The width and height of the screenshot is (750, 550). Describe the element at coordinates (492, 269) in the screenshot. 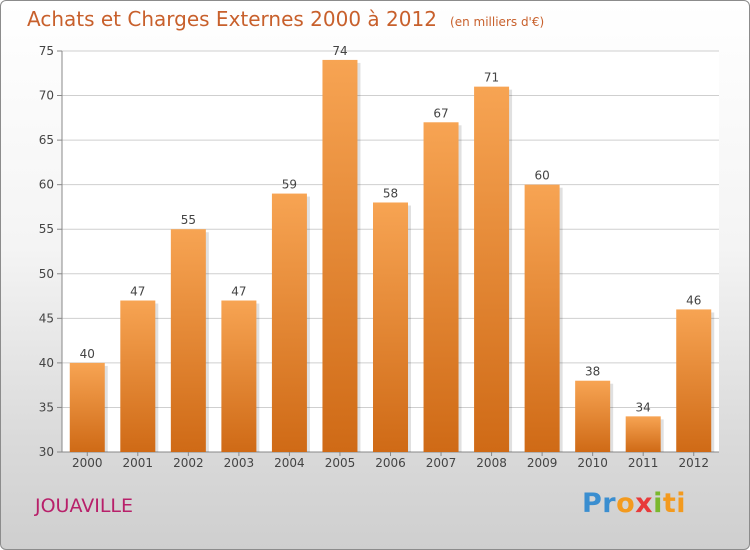

I see `bar-2008` at that location.